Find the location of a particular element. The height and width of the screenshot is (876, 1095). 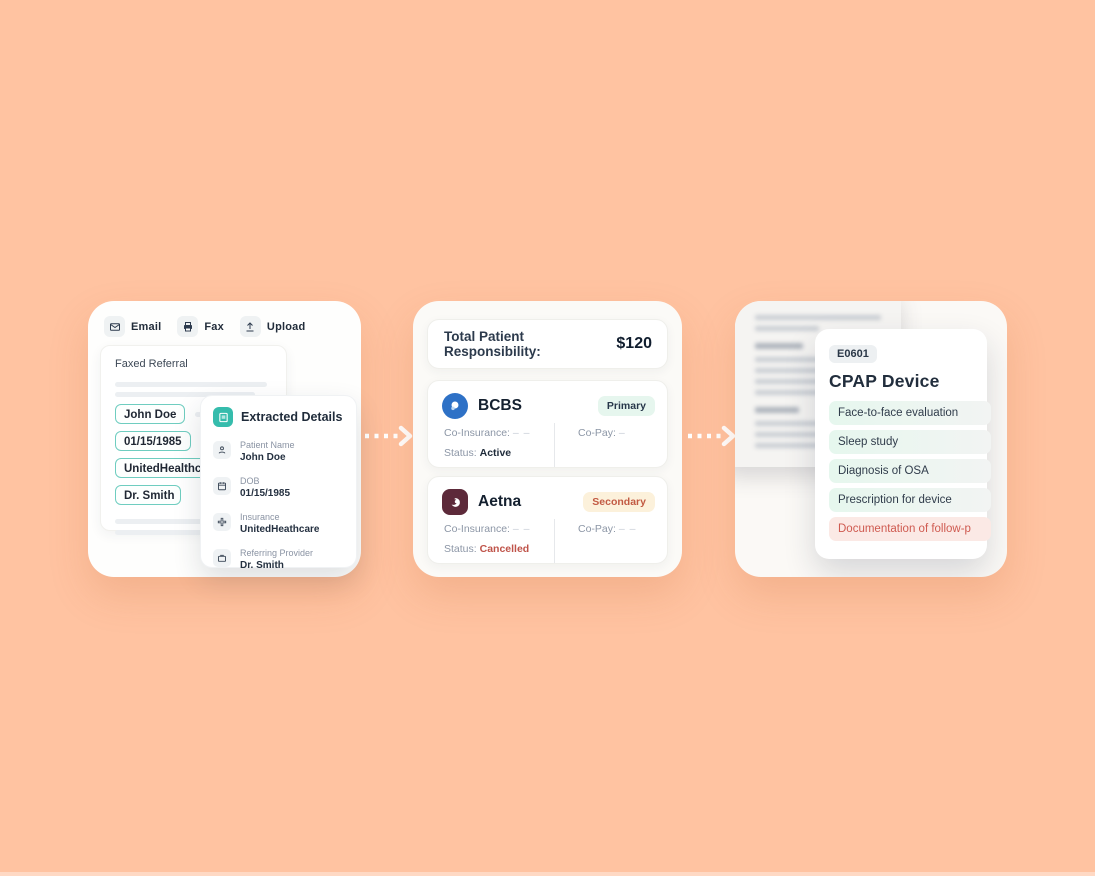

bcbs-logo-icon is located at coordinates (455, 406).